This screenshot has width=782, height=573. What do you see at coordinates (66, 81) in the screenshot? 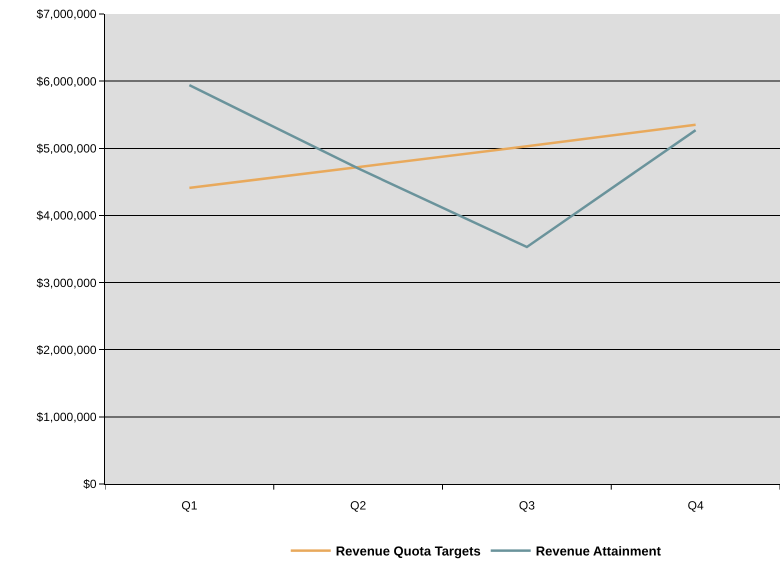
I see `y-tick-label: $6,000,000` at bounding box center [66, 81].